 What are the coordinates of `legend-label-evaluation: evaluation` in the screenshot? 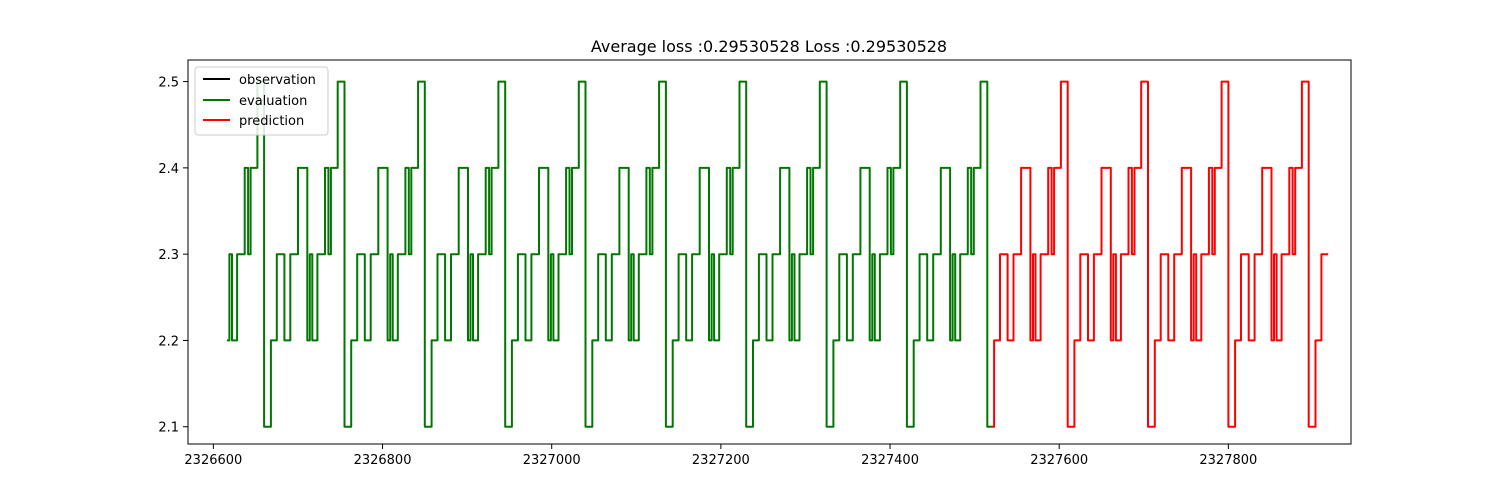 It's located at (273, 101).